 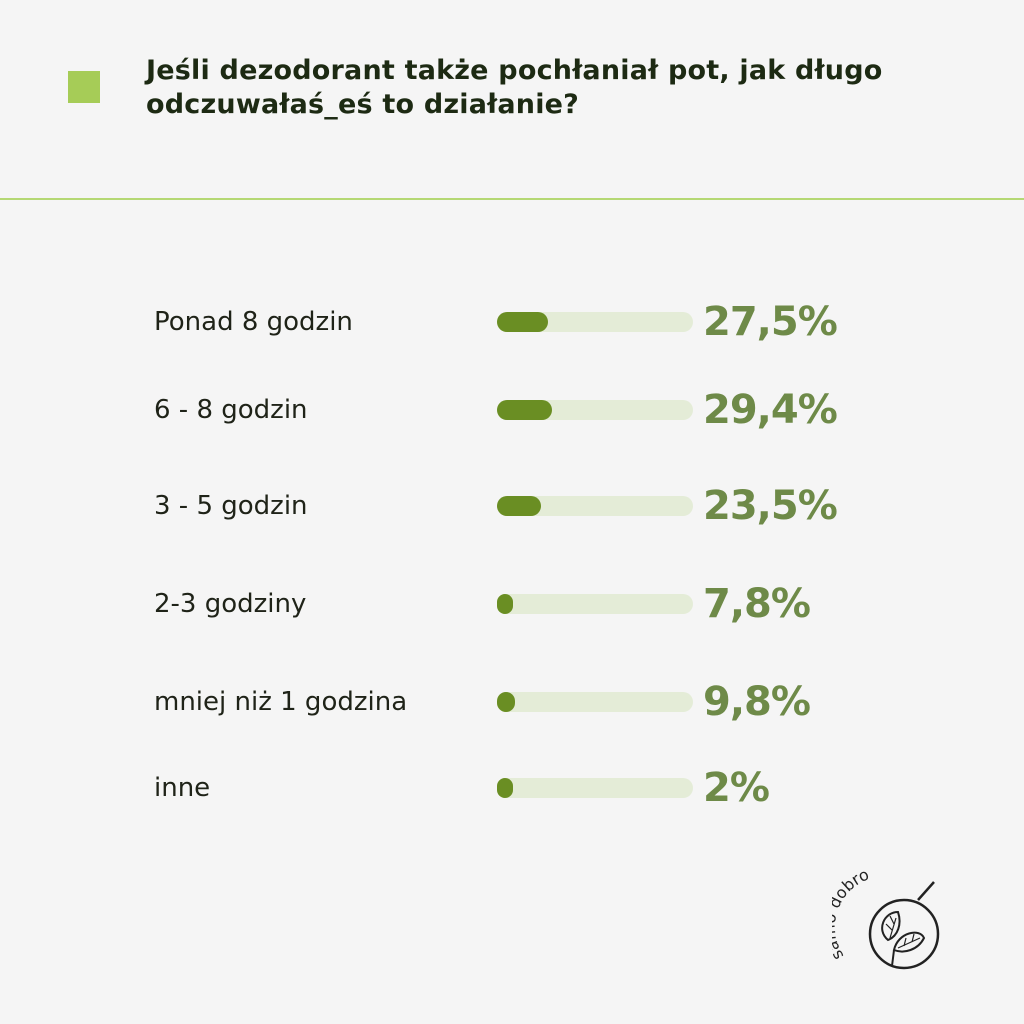 I want to click on category-label: mniej niż 1 godzina, so click(x=281, y=702).